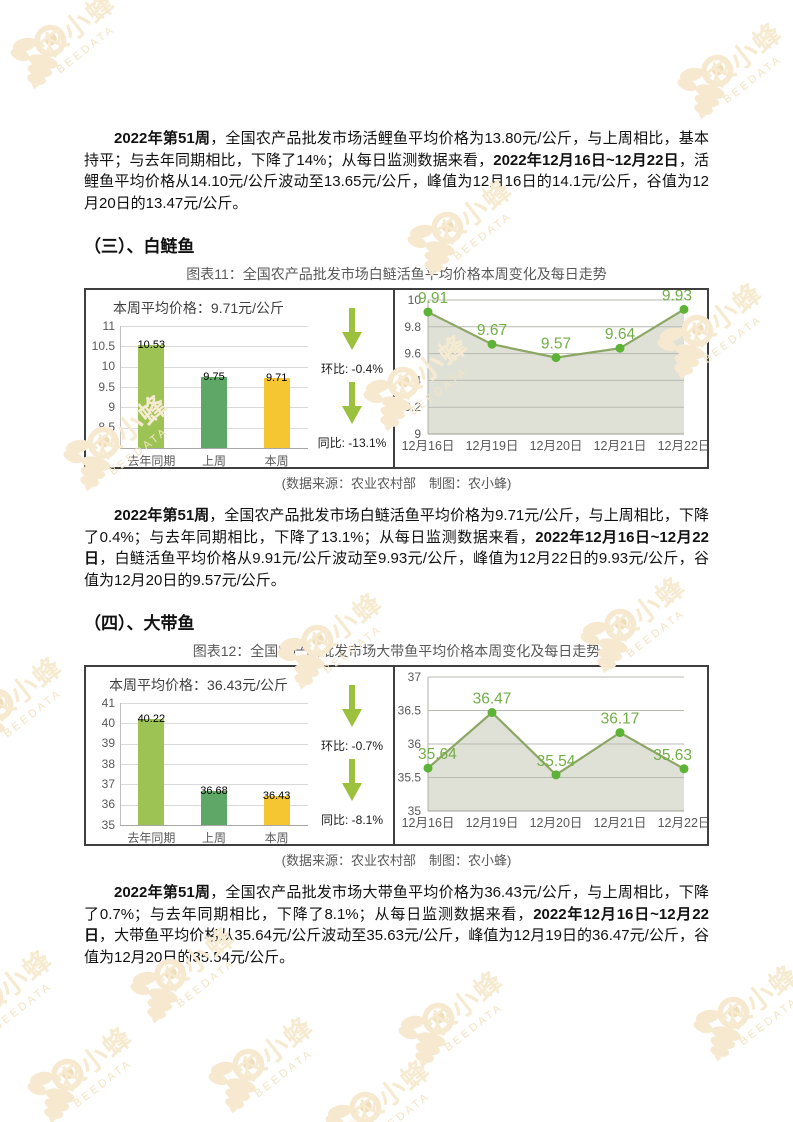 The height and width of the screenshot is (1122, 793). What do you see at coordinates (396, 860) in the screenshot?
I see `figure-12-data-source-caption: (数据来源：农业农村部 制图：农小蜂)` at bounding box center [396, 860].